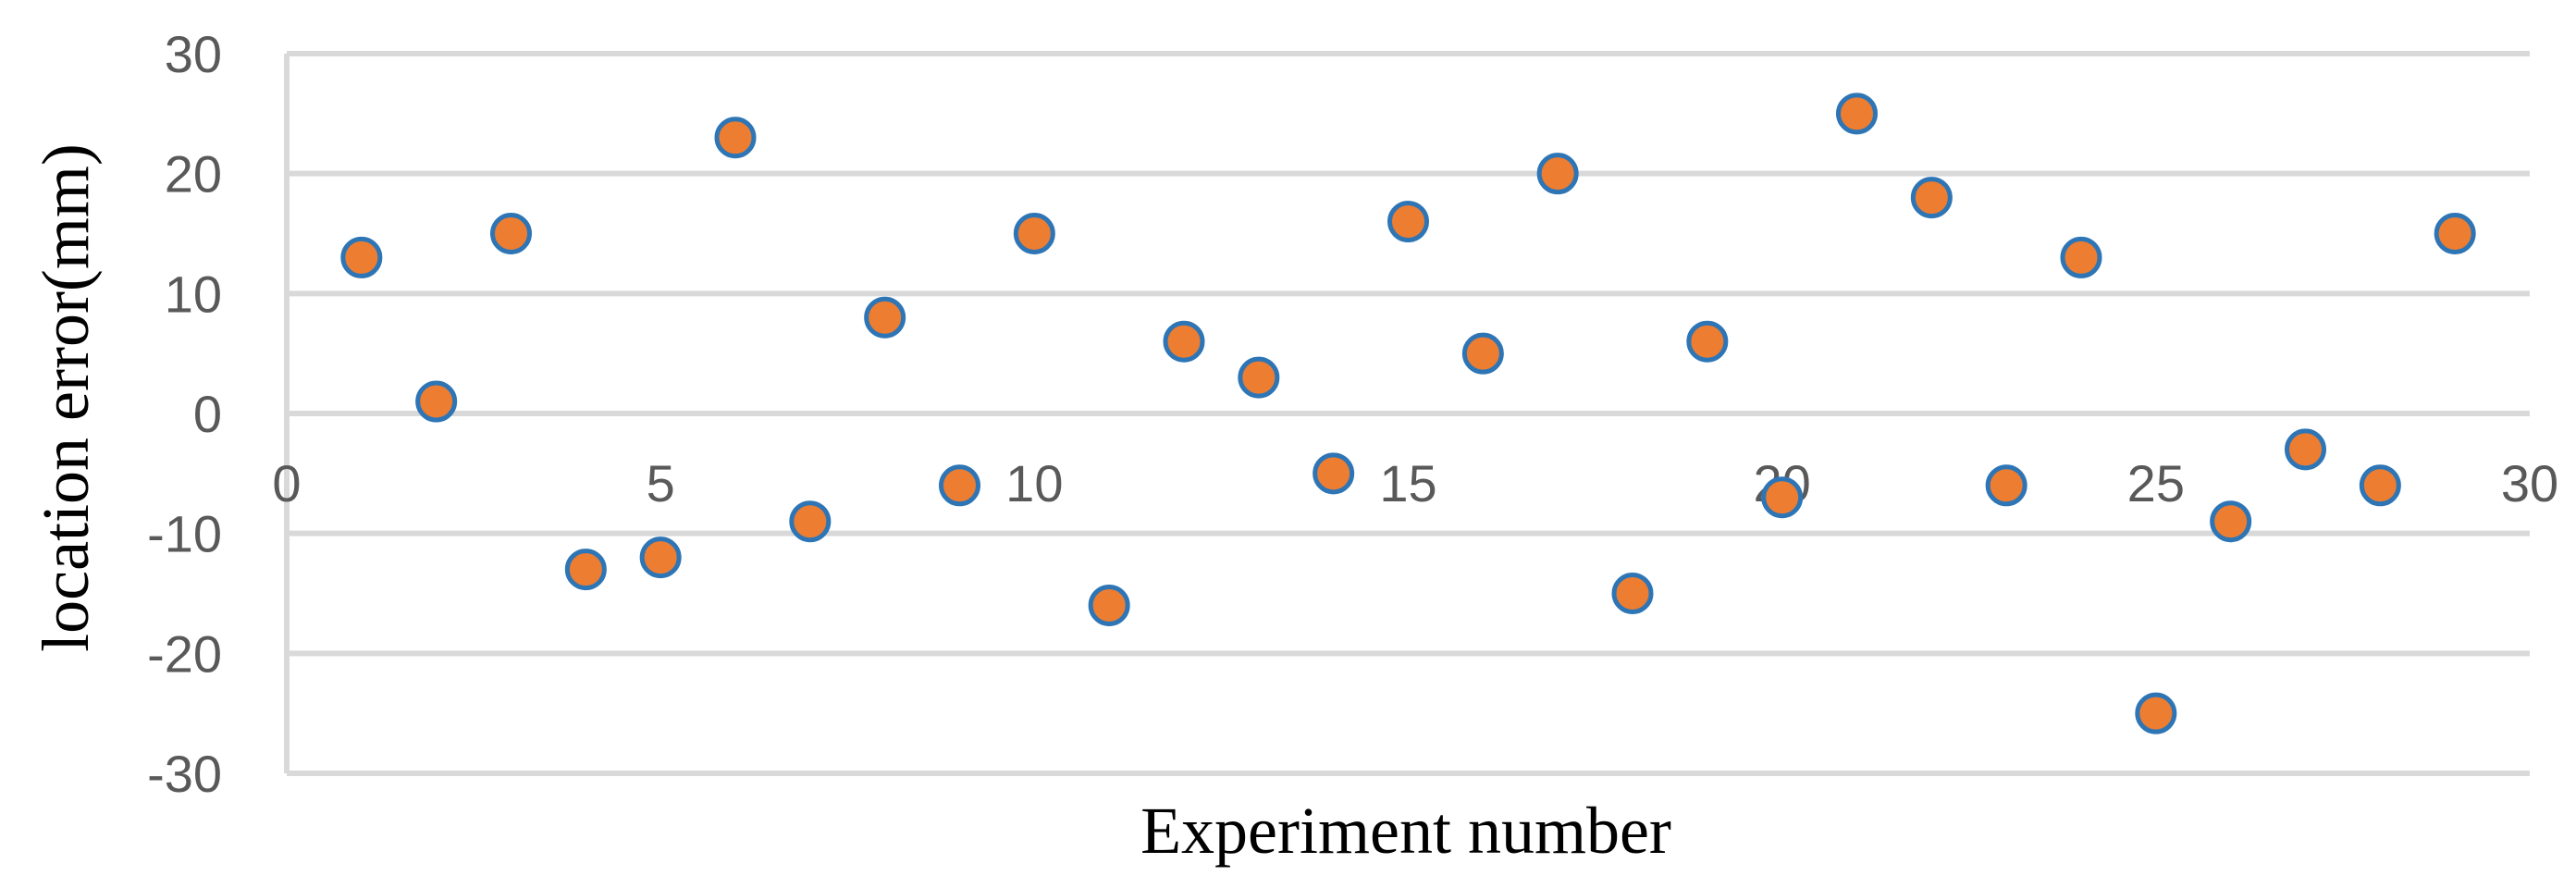 Image resolution: width=2576 pixels, height=888 pixels. Describe the element at coordinates (193, 54) in the screenshot. I see `y-tick-label: 30` at that location.